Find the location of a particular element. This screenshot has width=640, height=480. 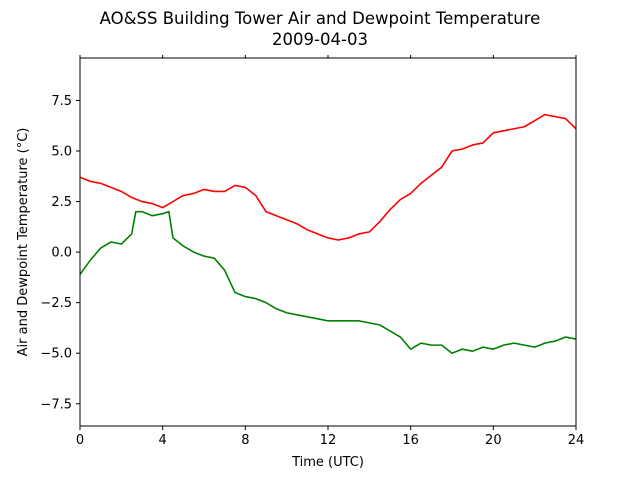

chart-subtitle: 2009-04-03 is located at coordinates (320, 39).